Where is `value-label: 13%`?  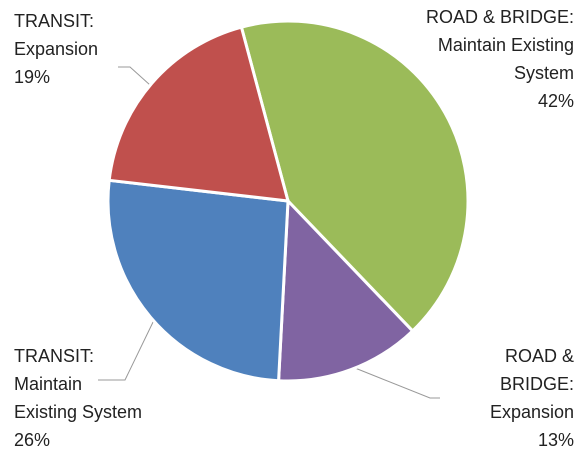 value-label: 13% is located at coordinates (556, 440).